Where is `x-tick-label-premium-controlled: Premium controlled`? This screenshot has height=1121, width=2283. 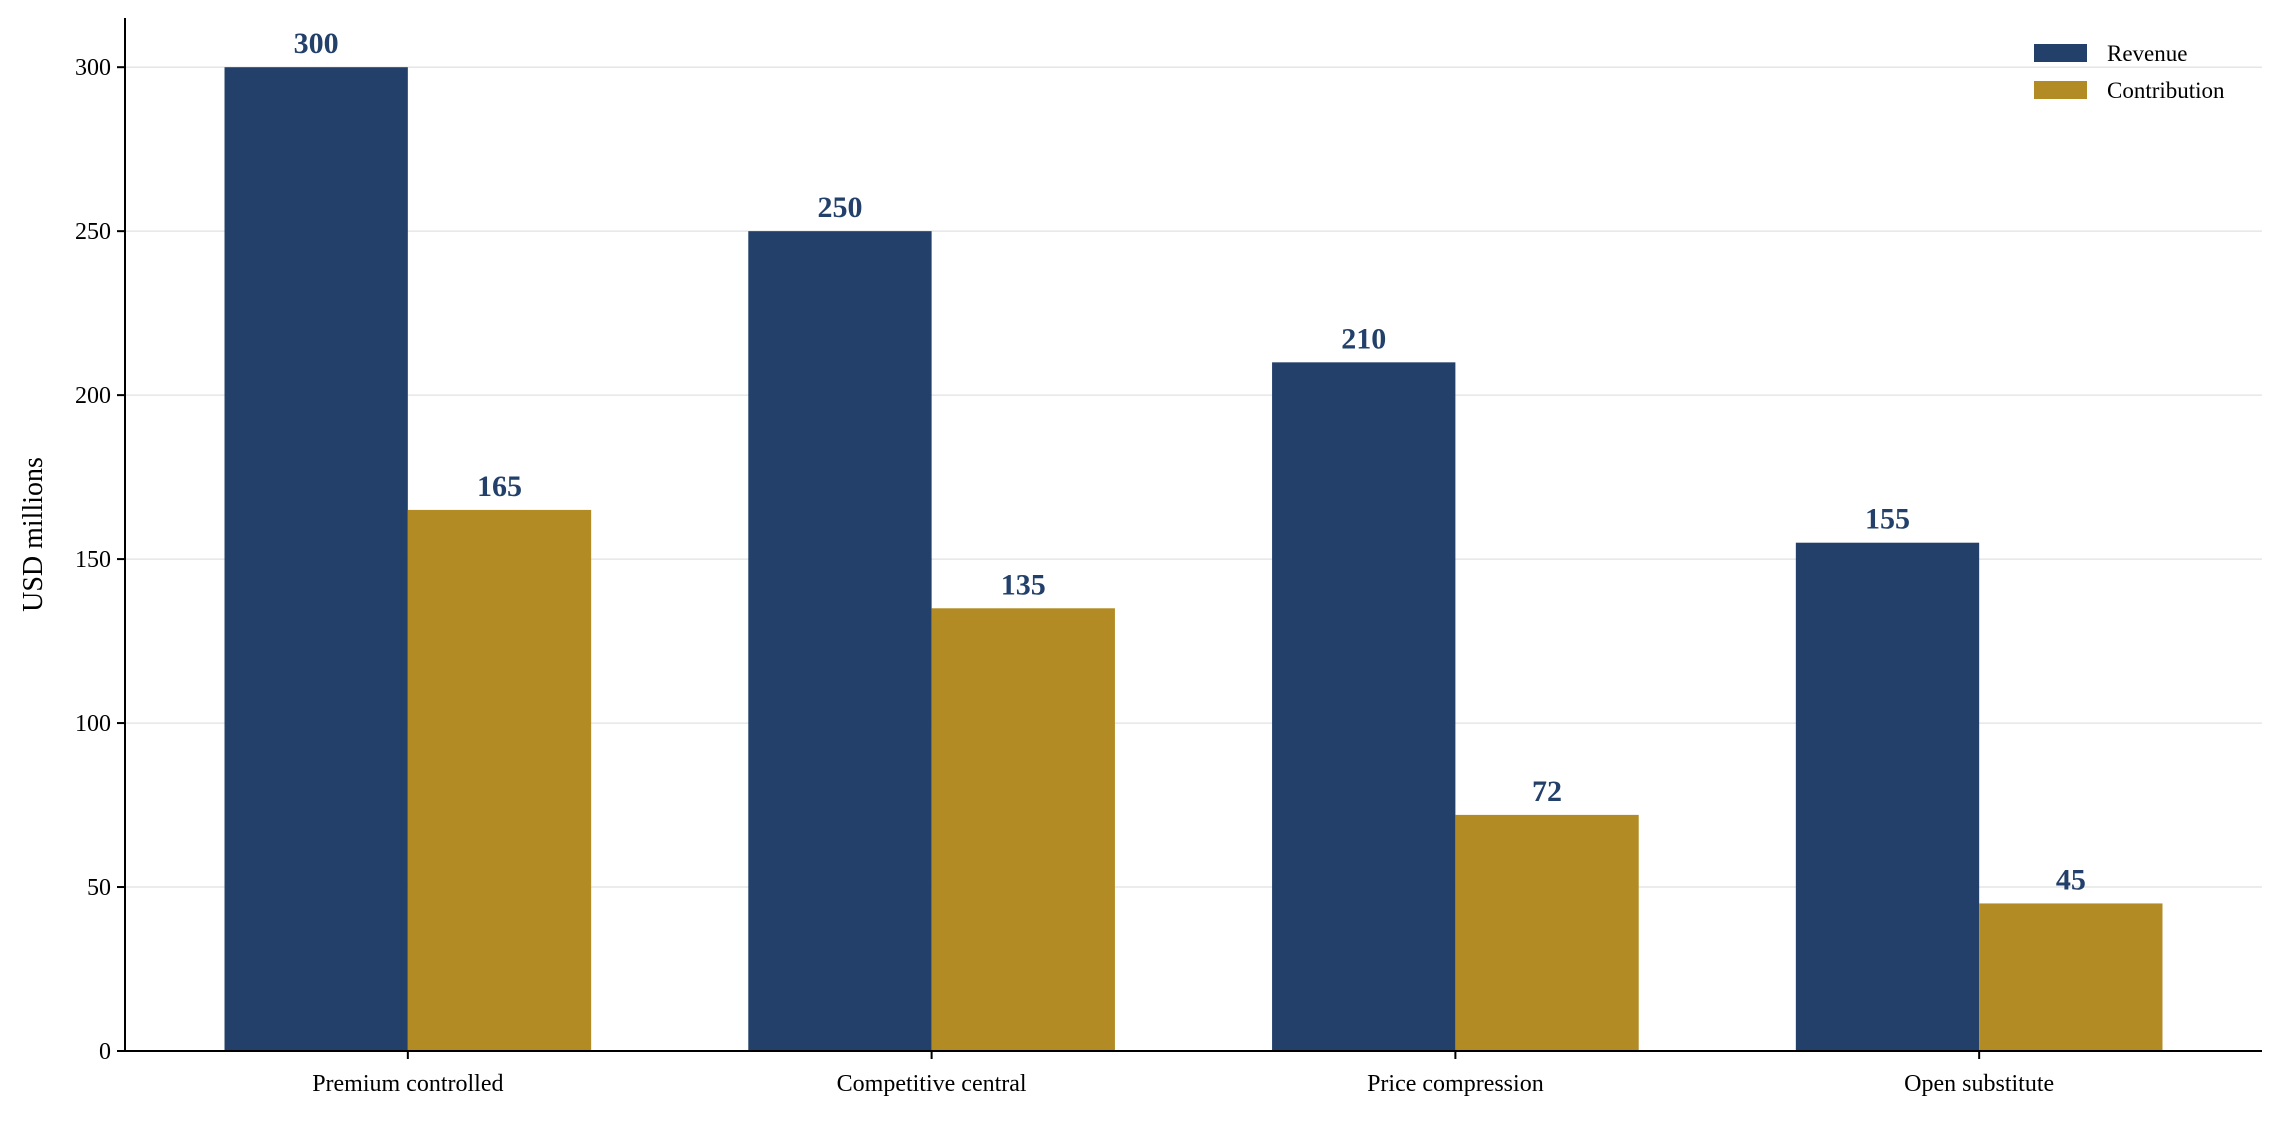 x-tick-label-premium-controlled: Premium controlled is located at coordinates (407, 1084).